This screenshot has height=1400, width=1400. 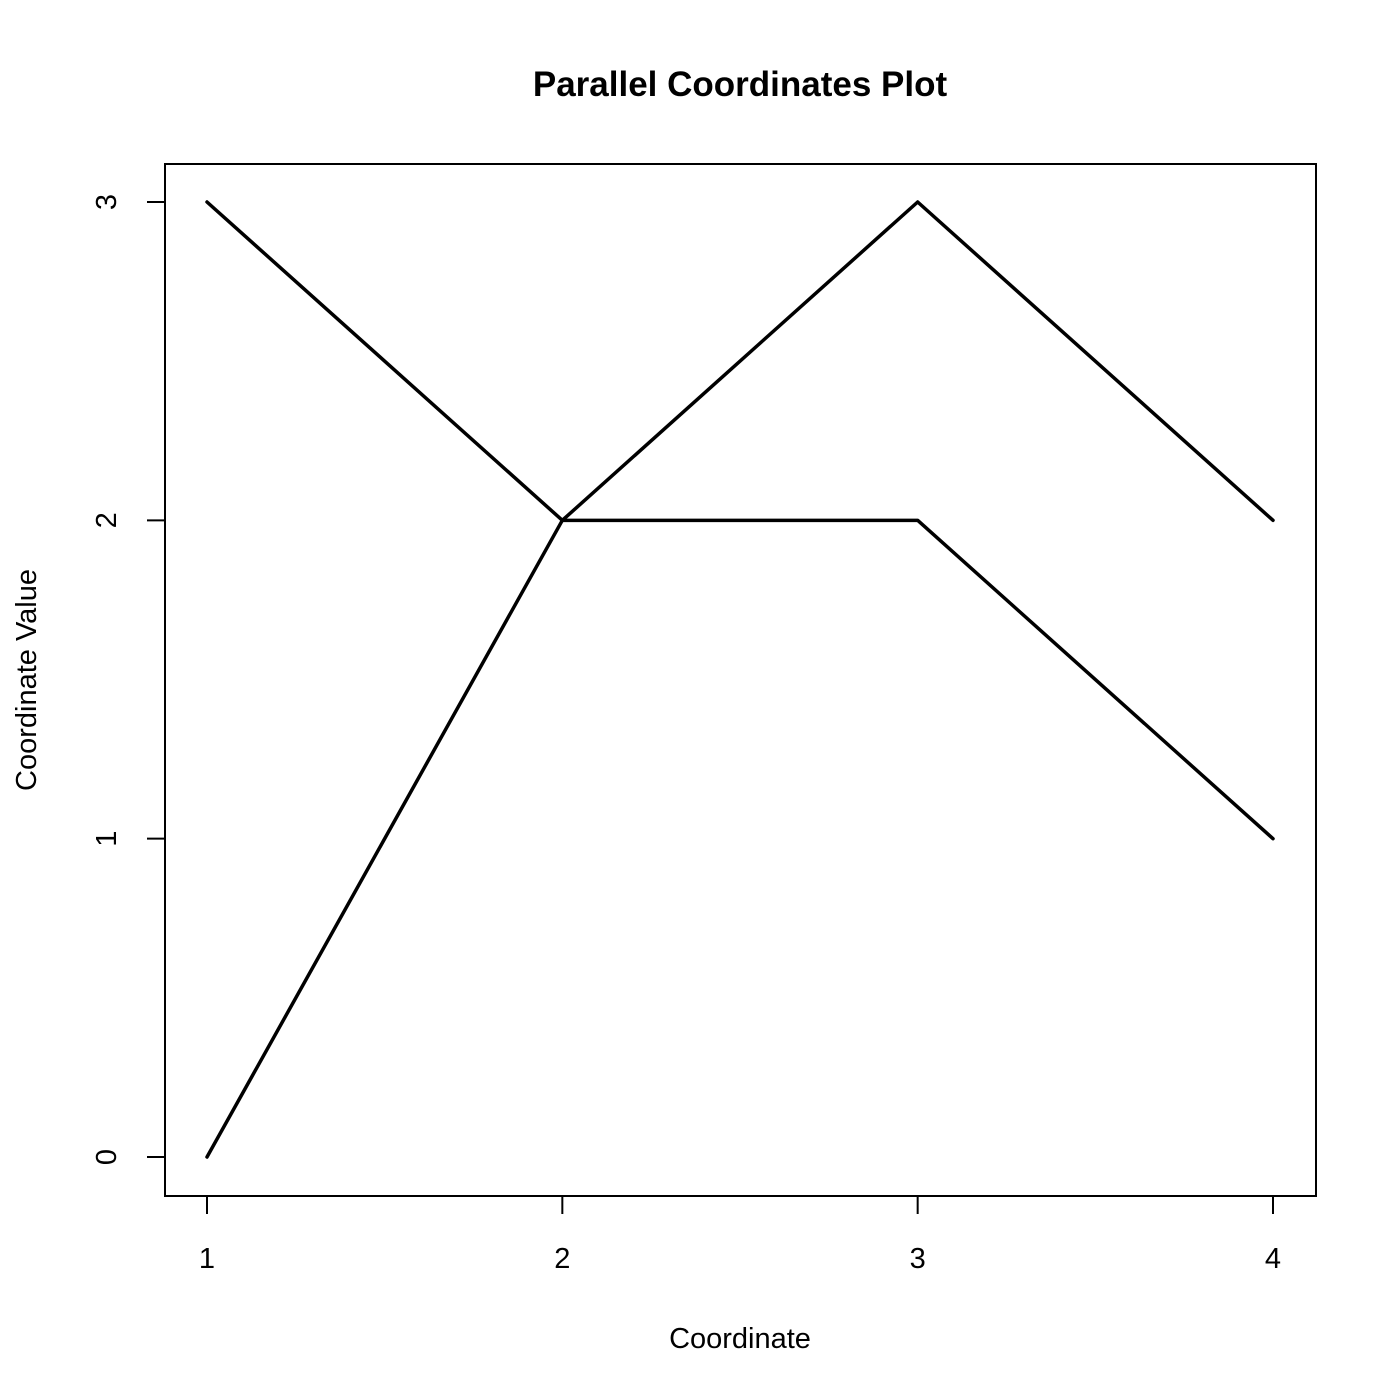 I want to click on x-axis-label: Coordinate, so click(x=740, y=1339).